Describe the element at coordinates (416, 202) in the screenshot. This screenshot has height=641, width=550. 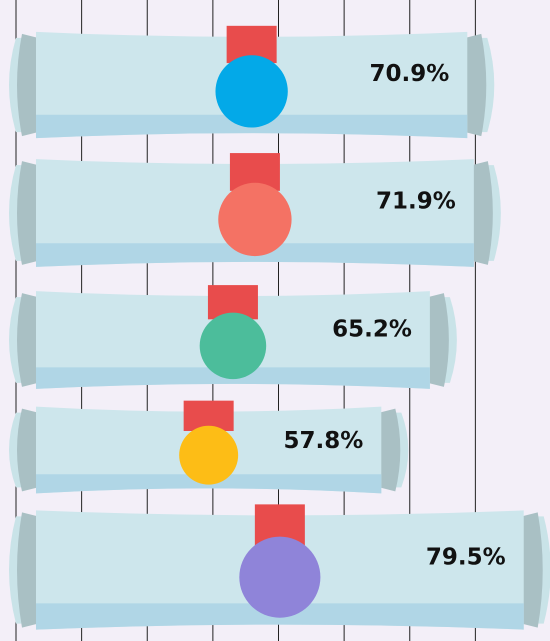
I see `value-label: 71.9%` at that location.